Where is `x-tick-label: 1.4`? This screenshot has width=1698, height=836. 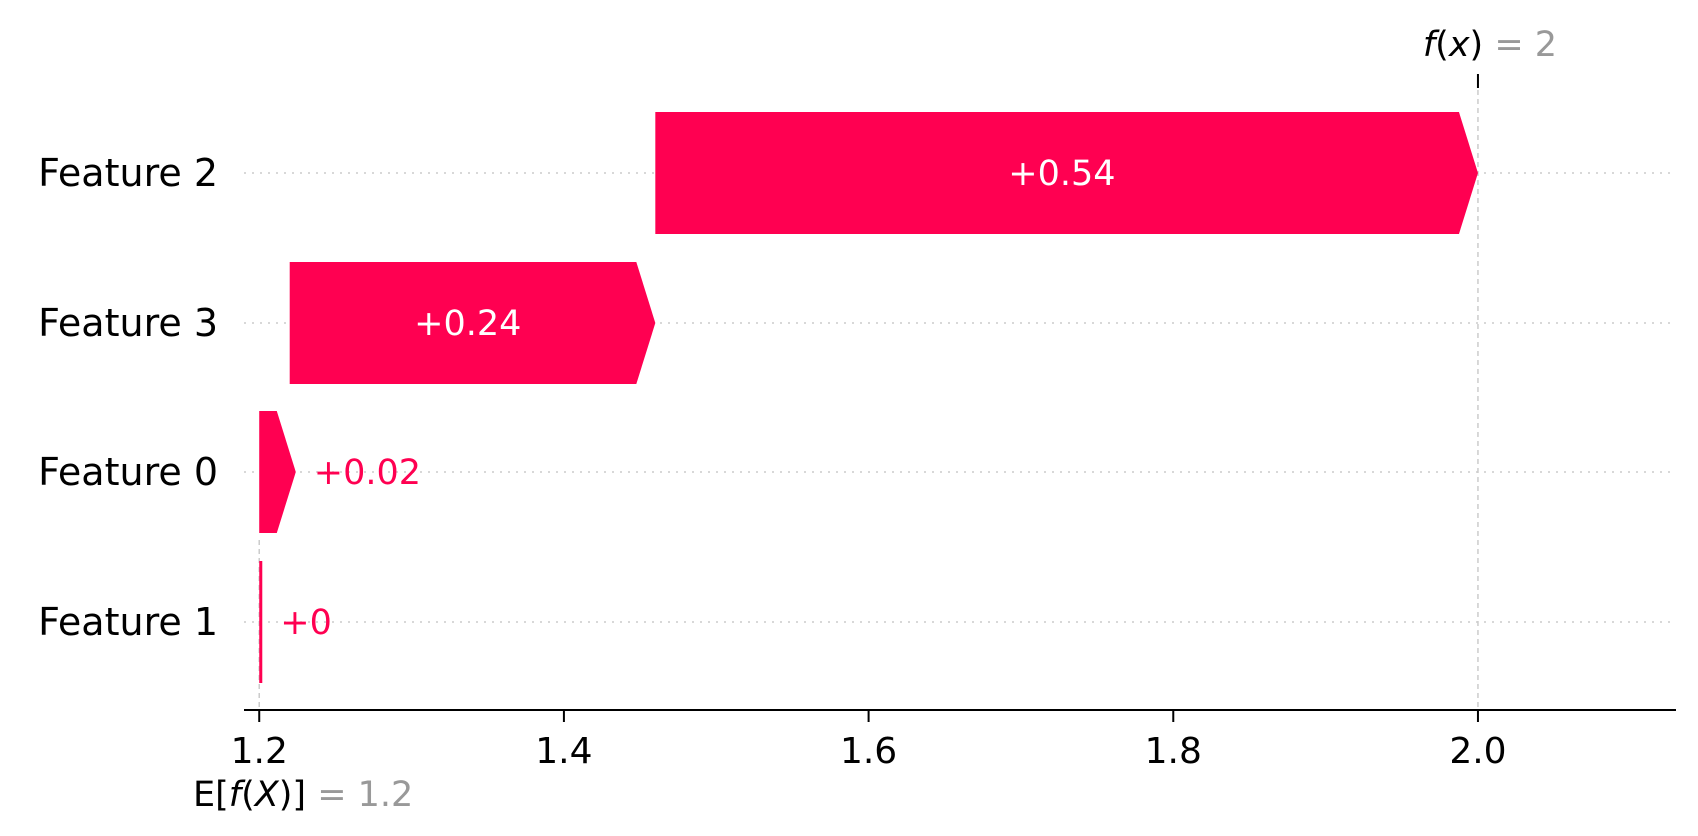
x-tick-label: 1.4 is located at coordinates (563, 751).